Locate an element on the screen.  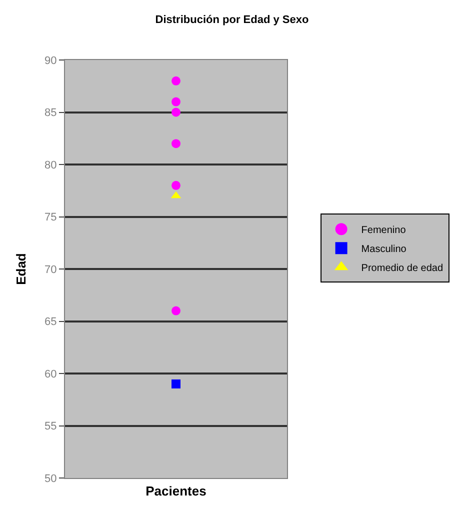
x-axis-title: Pacientes is located at coordinates (176, 491).